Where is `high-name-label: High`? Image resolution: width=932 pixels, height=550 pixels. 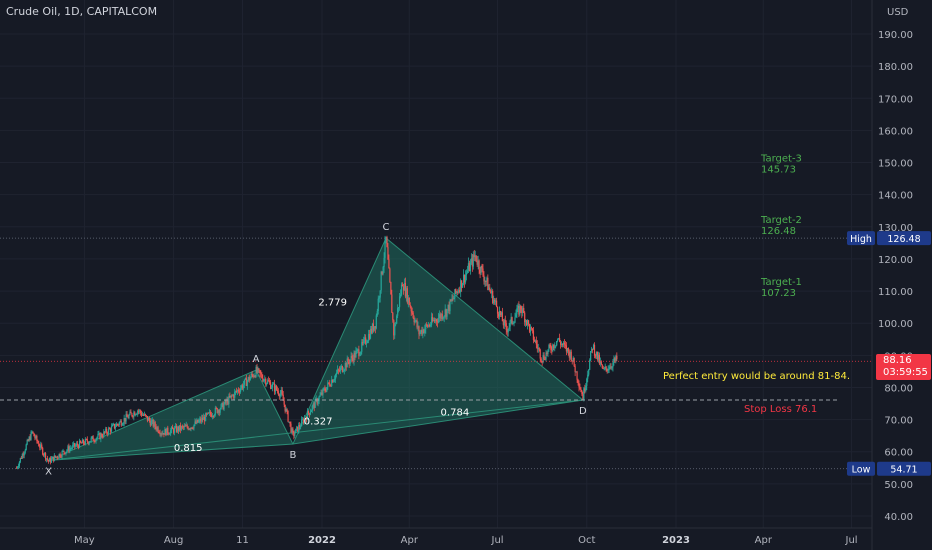
high-name-label: High is located at coordinates (861, 239).